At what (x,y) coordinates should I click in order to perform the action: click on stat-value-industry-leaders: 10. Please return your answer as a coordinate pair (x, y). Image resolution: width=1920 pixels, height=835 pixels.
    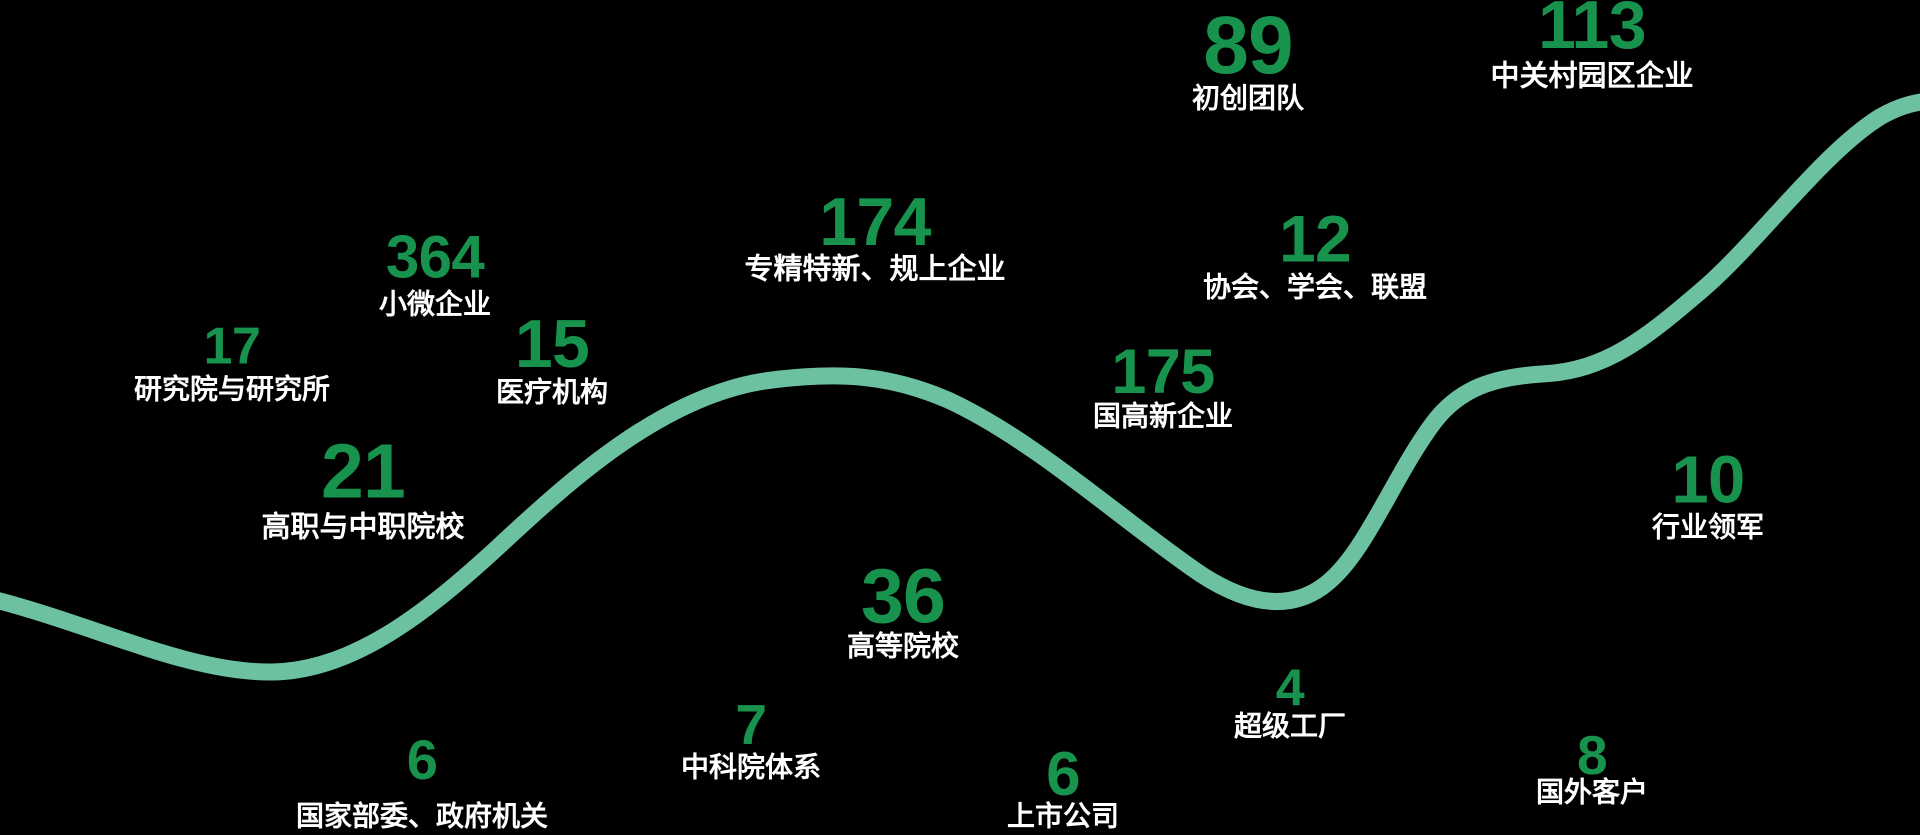
    Looking at the image, I should click on (1708, 480).